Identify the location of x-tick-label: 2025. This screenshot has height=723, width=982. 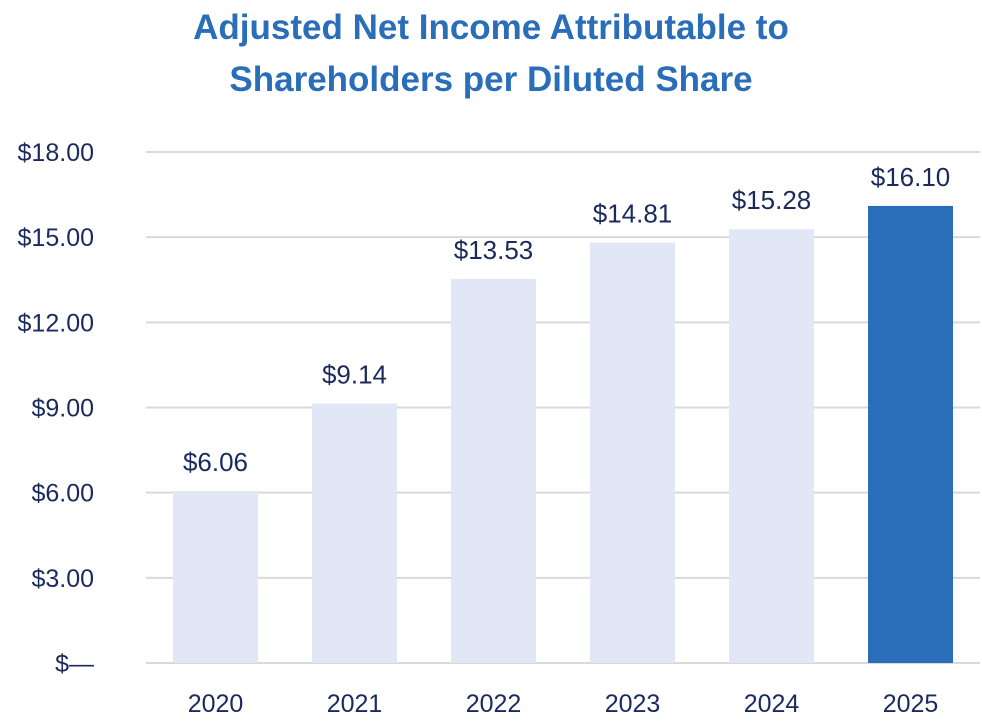
(911, 704).